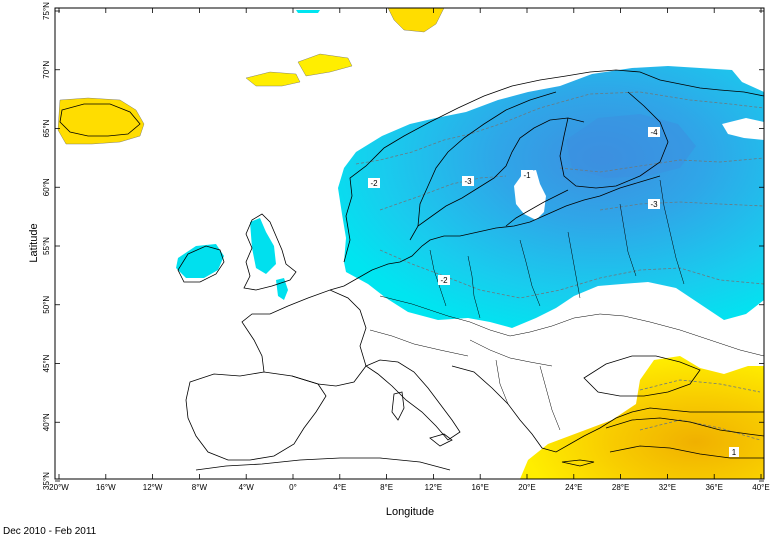 The height and width of the screenshot is (538, 772). What do you see at coordinates (59, 487) in the screenshot?
I see `lon-tick-label: 20°W` at bounding box center [59, 487].